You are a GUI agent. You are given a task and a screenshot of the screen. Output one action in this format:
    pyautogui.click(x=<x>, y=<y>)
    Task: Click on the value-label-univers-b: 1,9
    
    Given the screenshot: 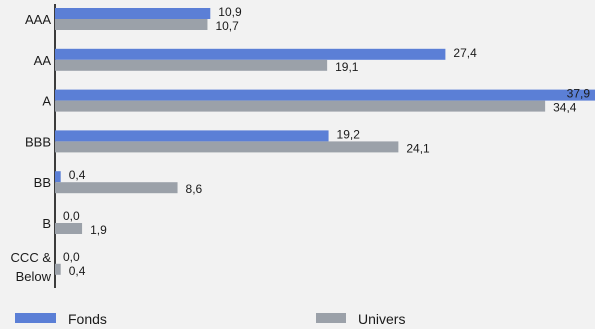 What is the action you would take?
    pyautogui.click(x=98, y=230)
    